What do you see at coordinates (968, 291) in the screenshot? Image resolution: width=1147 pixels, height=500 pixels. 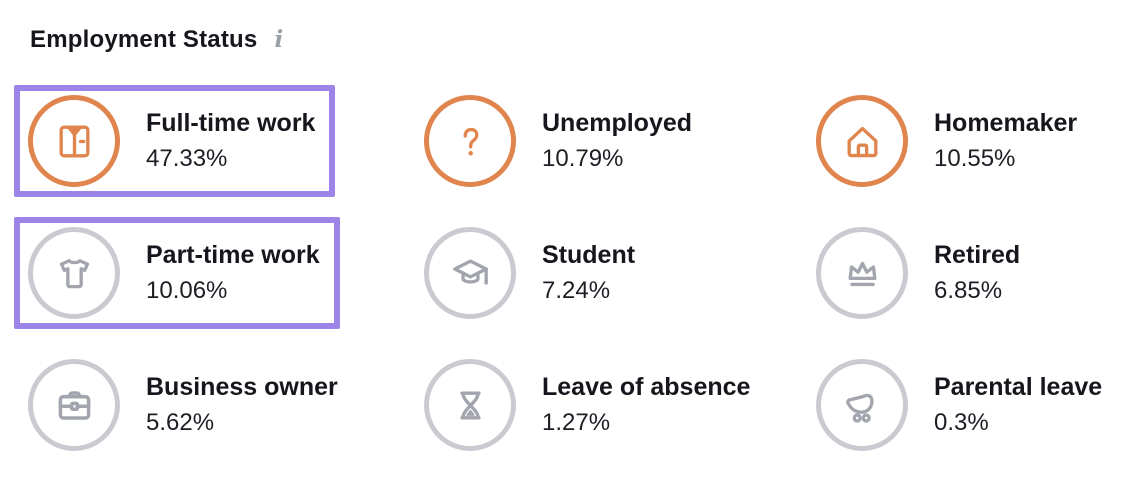 I see `item-value: 6.85%` at bounding box center [968, 291].